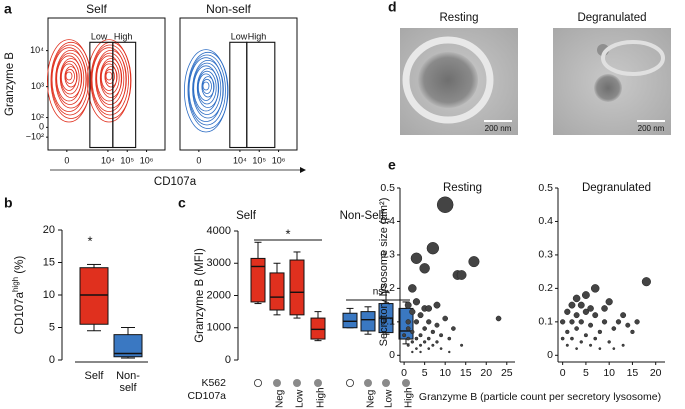 This screenshot has width=685, height=409. I want to click on y-axis-label: CD107ahigh (%), so click(18, 295).